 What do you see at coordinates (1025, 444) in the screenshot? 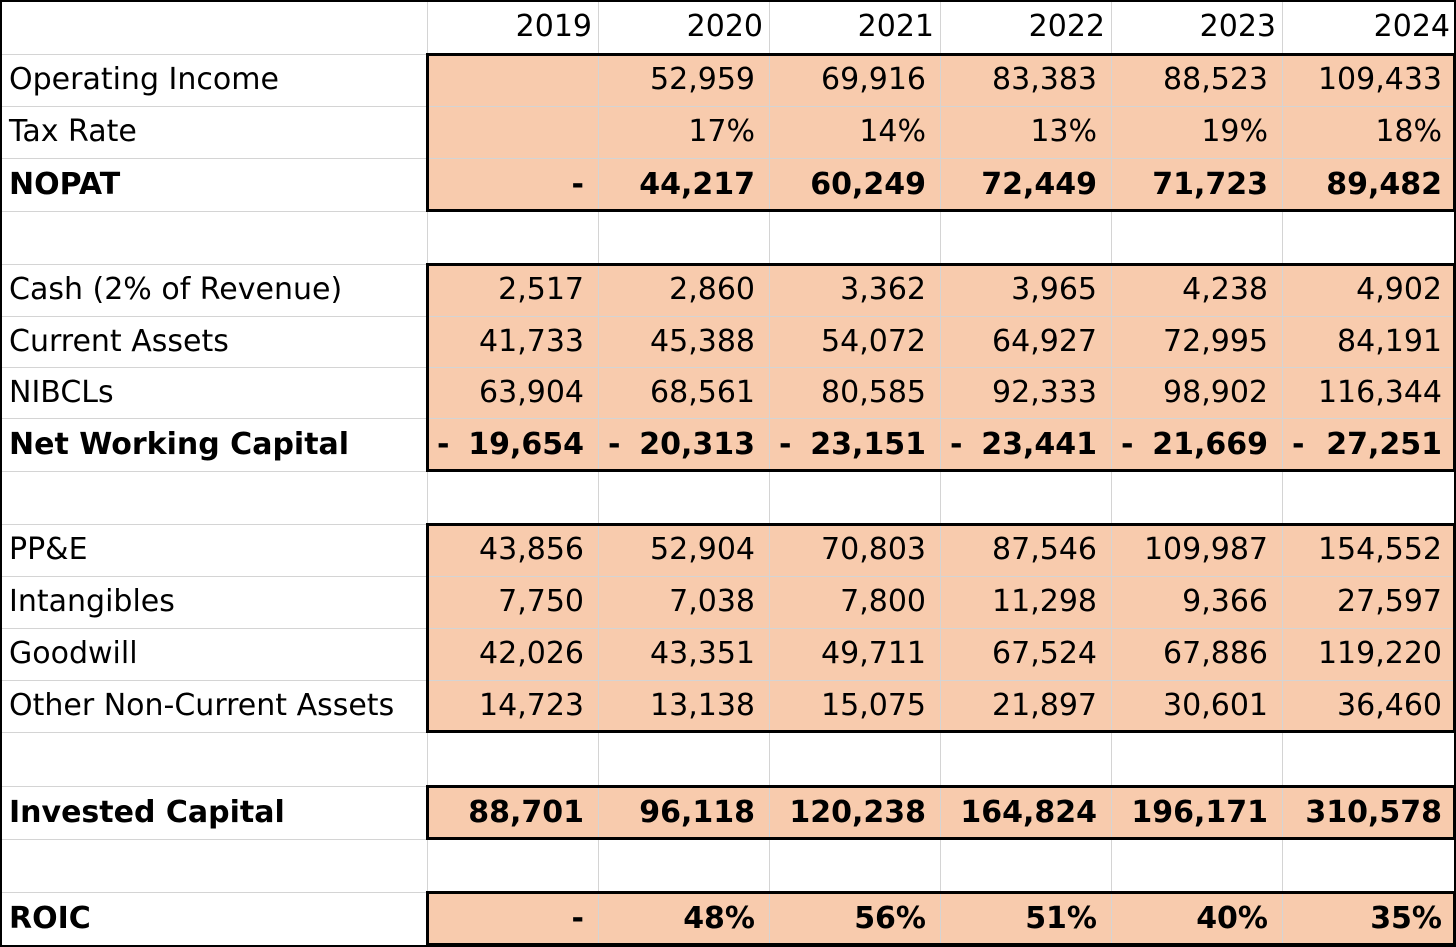
I see `value-cell: -23,441` at bounding box center [1025, 444].